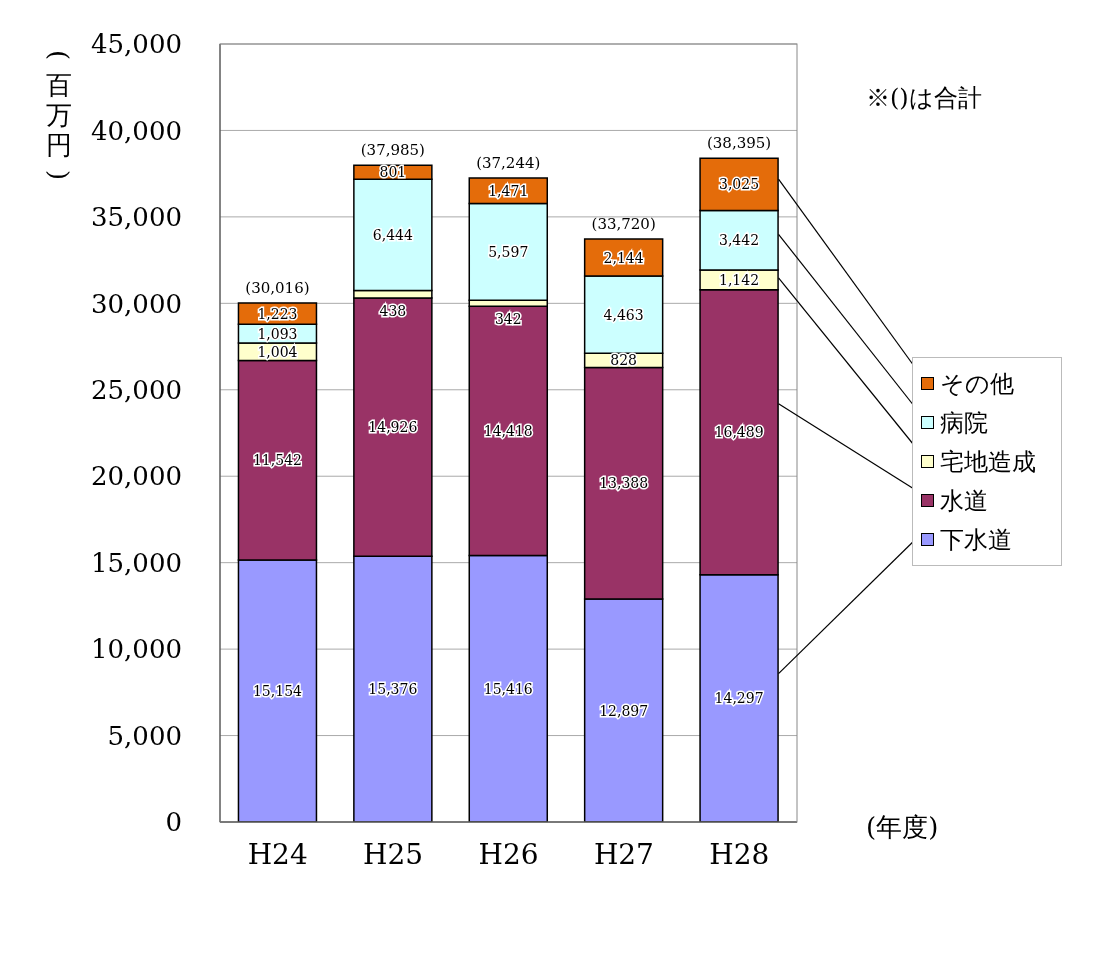 The width and height of the screenshot is (1110, 964). What do you see at coordinates (508, 319) in the screenshot?
I see `data-label: 342` at bounding box center [508, 319].